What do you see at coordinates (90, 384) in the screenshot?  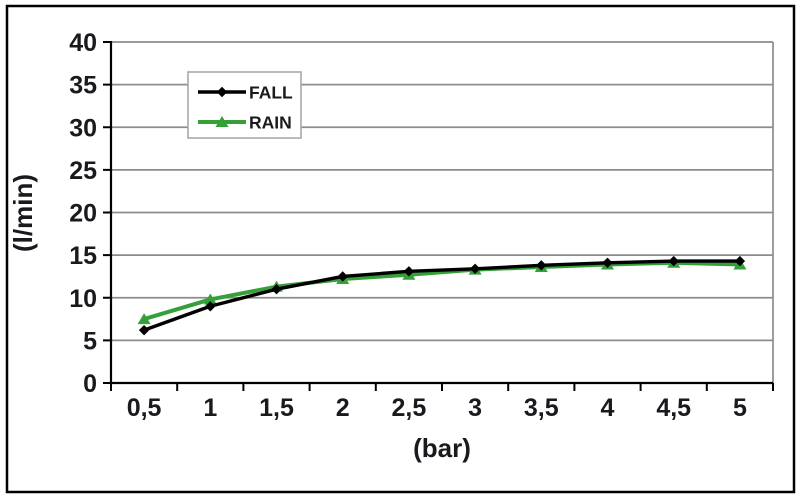 I see `y-tick-label: 0` at bounding box center [90, 384].